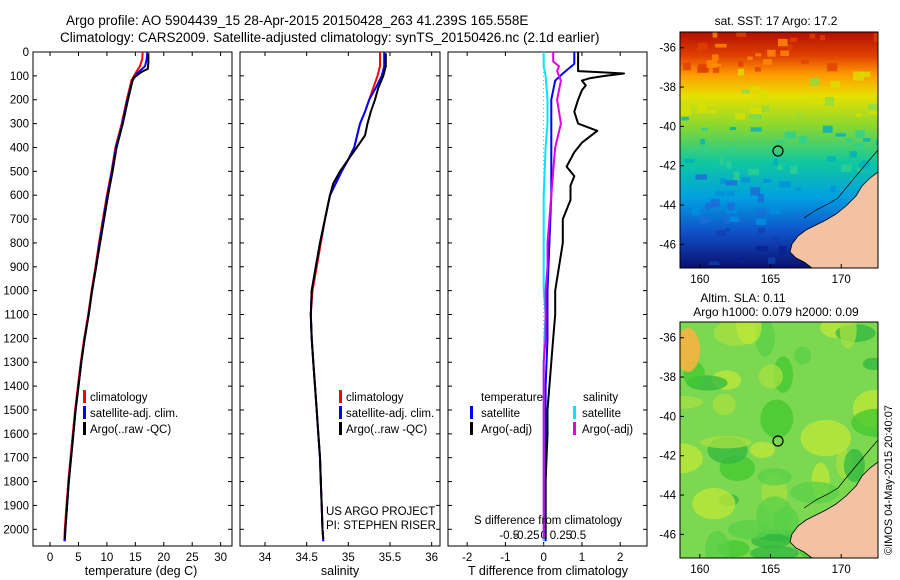  Describe the element at coordinates (584, 295) in the screenshot. I see `series-line-argo-adj-` at that location.